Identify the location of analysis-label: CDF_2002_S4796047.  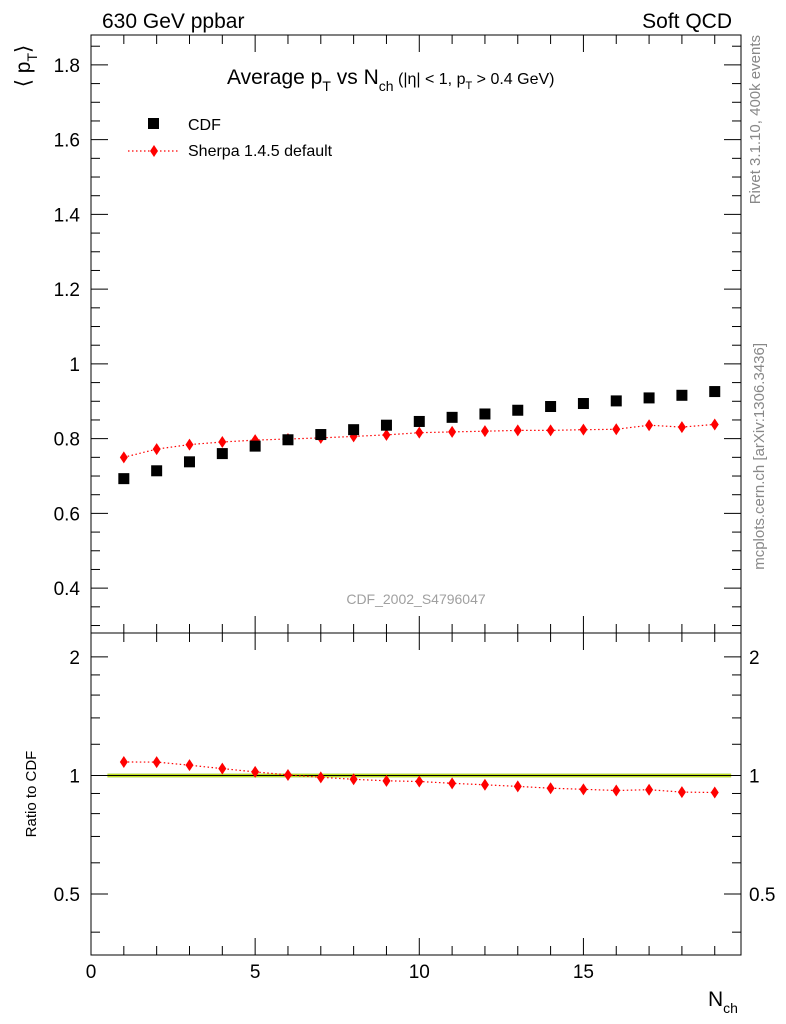
(416, 599).